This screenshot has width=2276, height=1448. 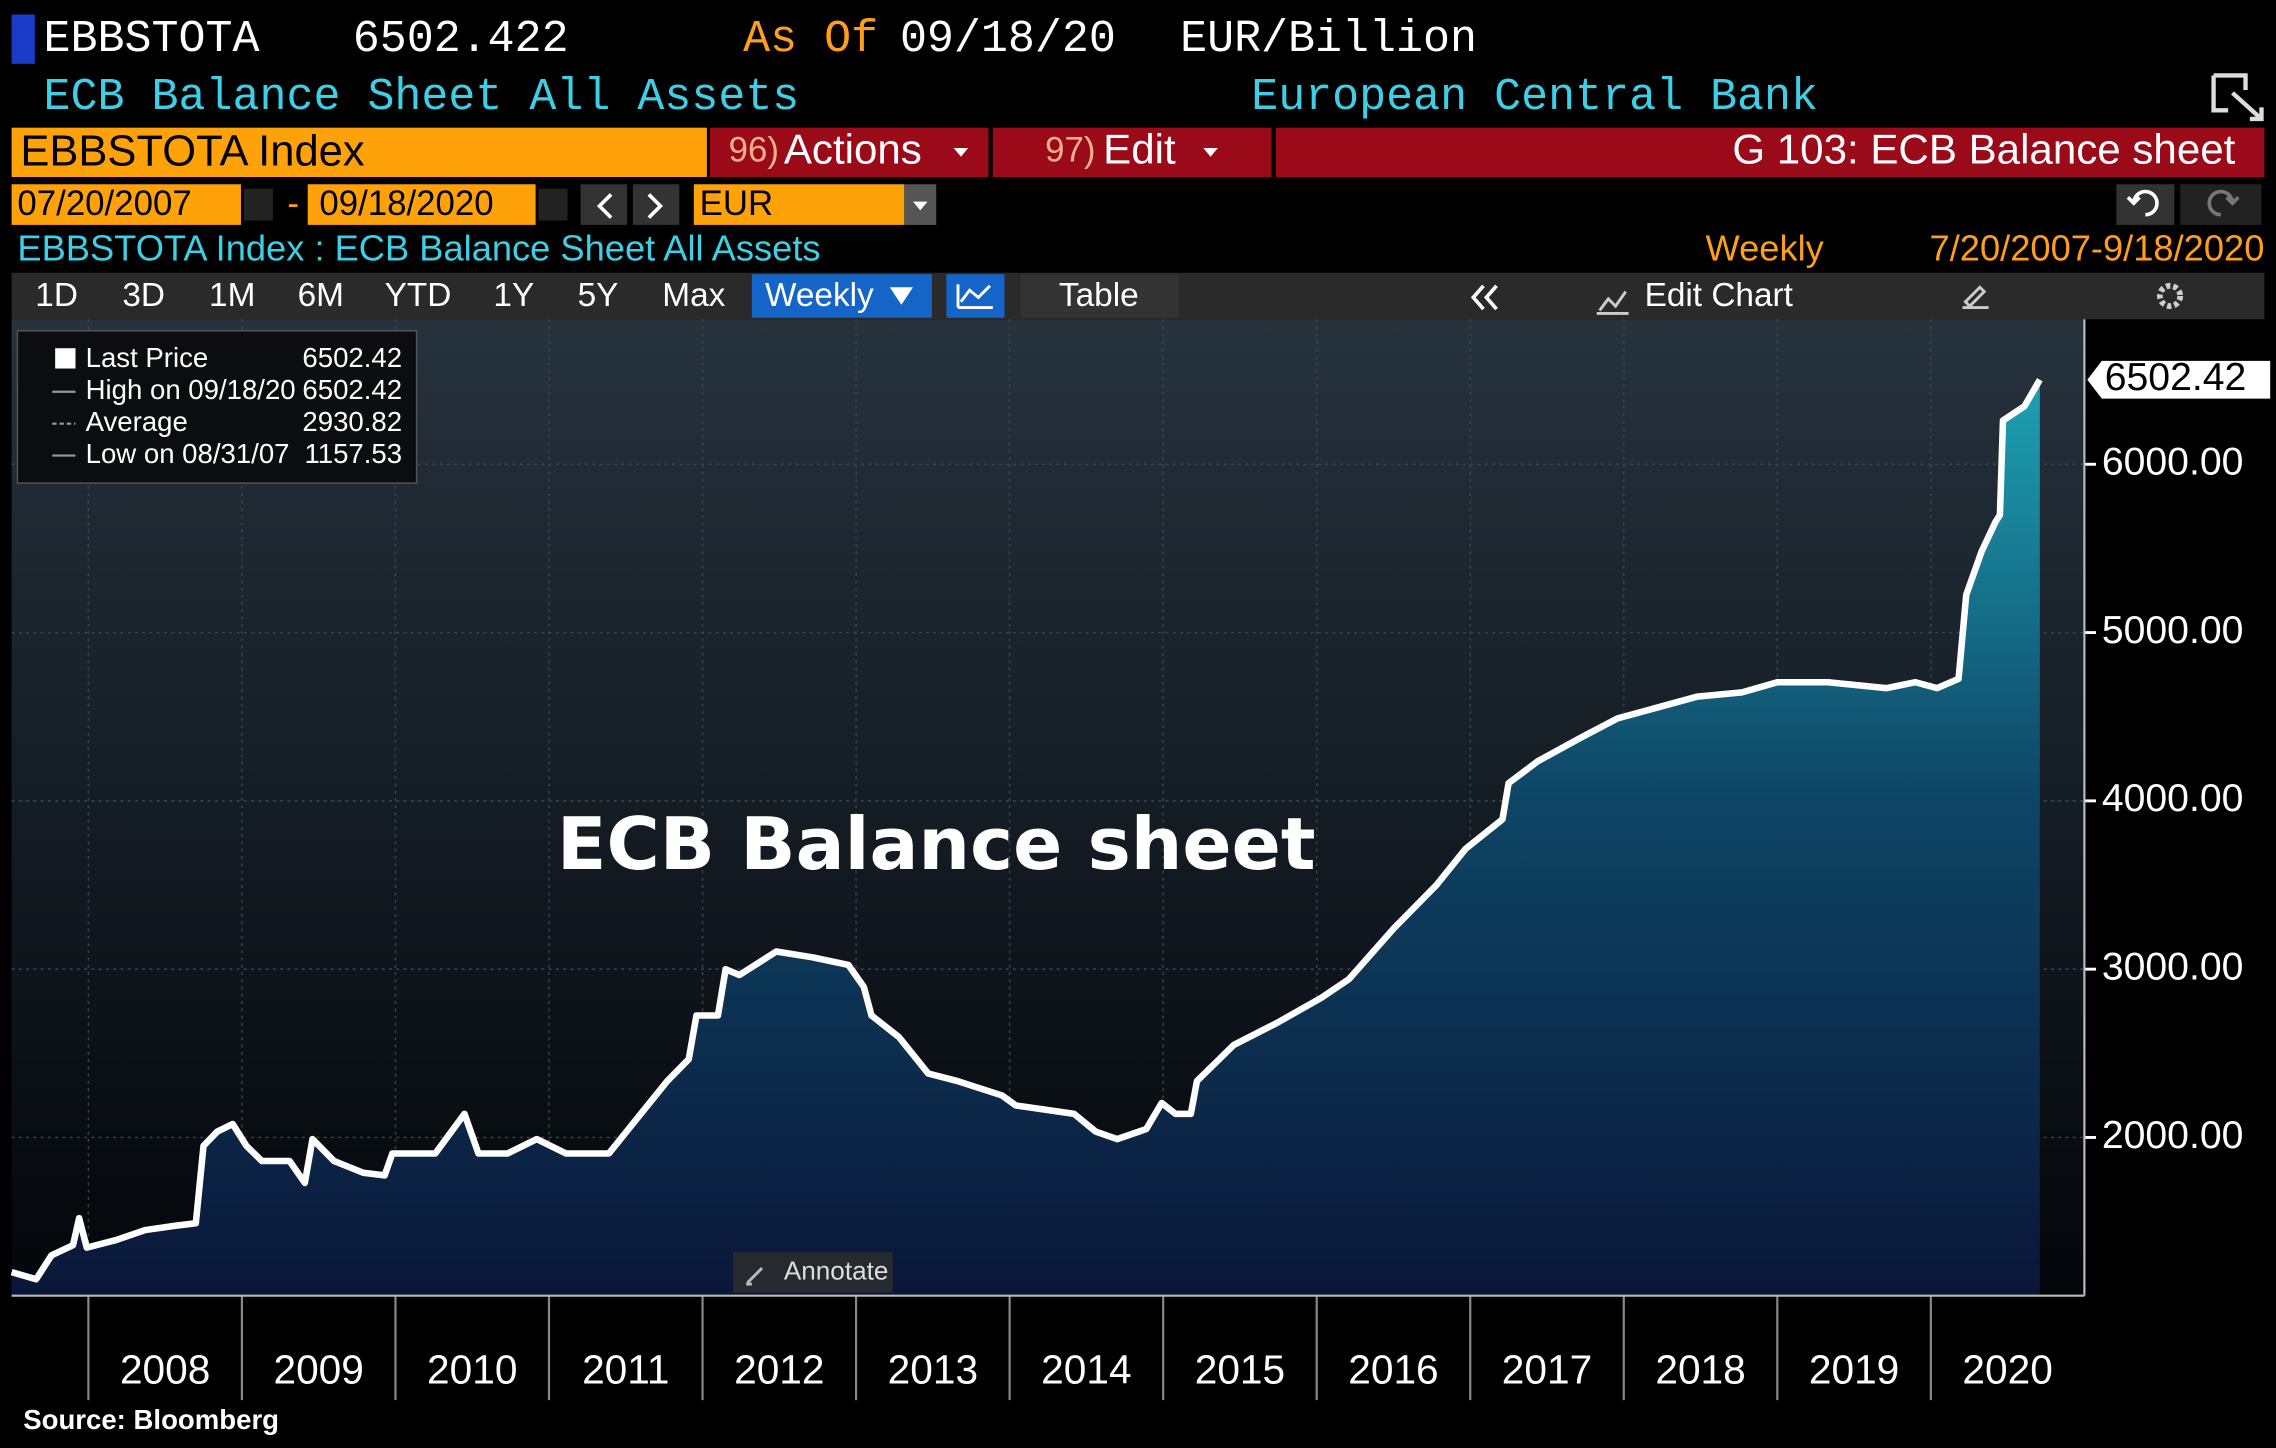 What do you see at coordinates (461, 39) in the screenshot?
I see `price: 6502.422` at bounding box center [461, 39].